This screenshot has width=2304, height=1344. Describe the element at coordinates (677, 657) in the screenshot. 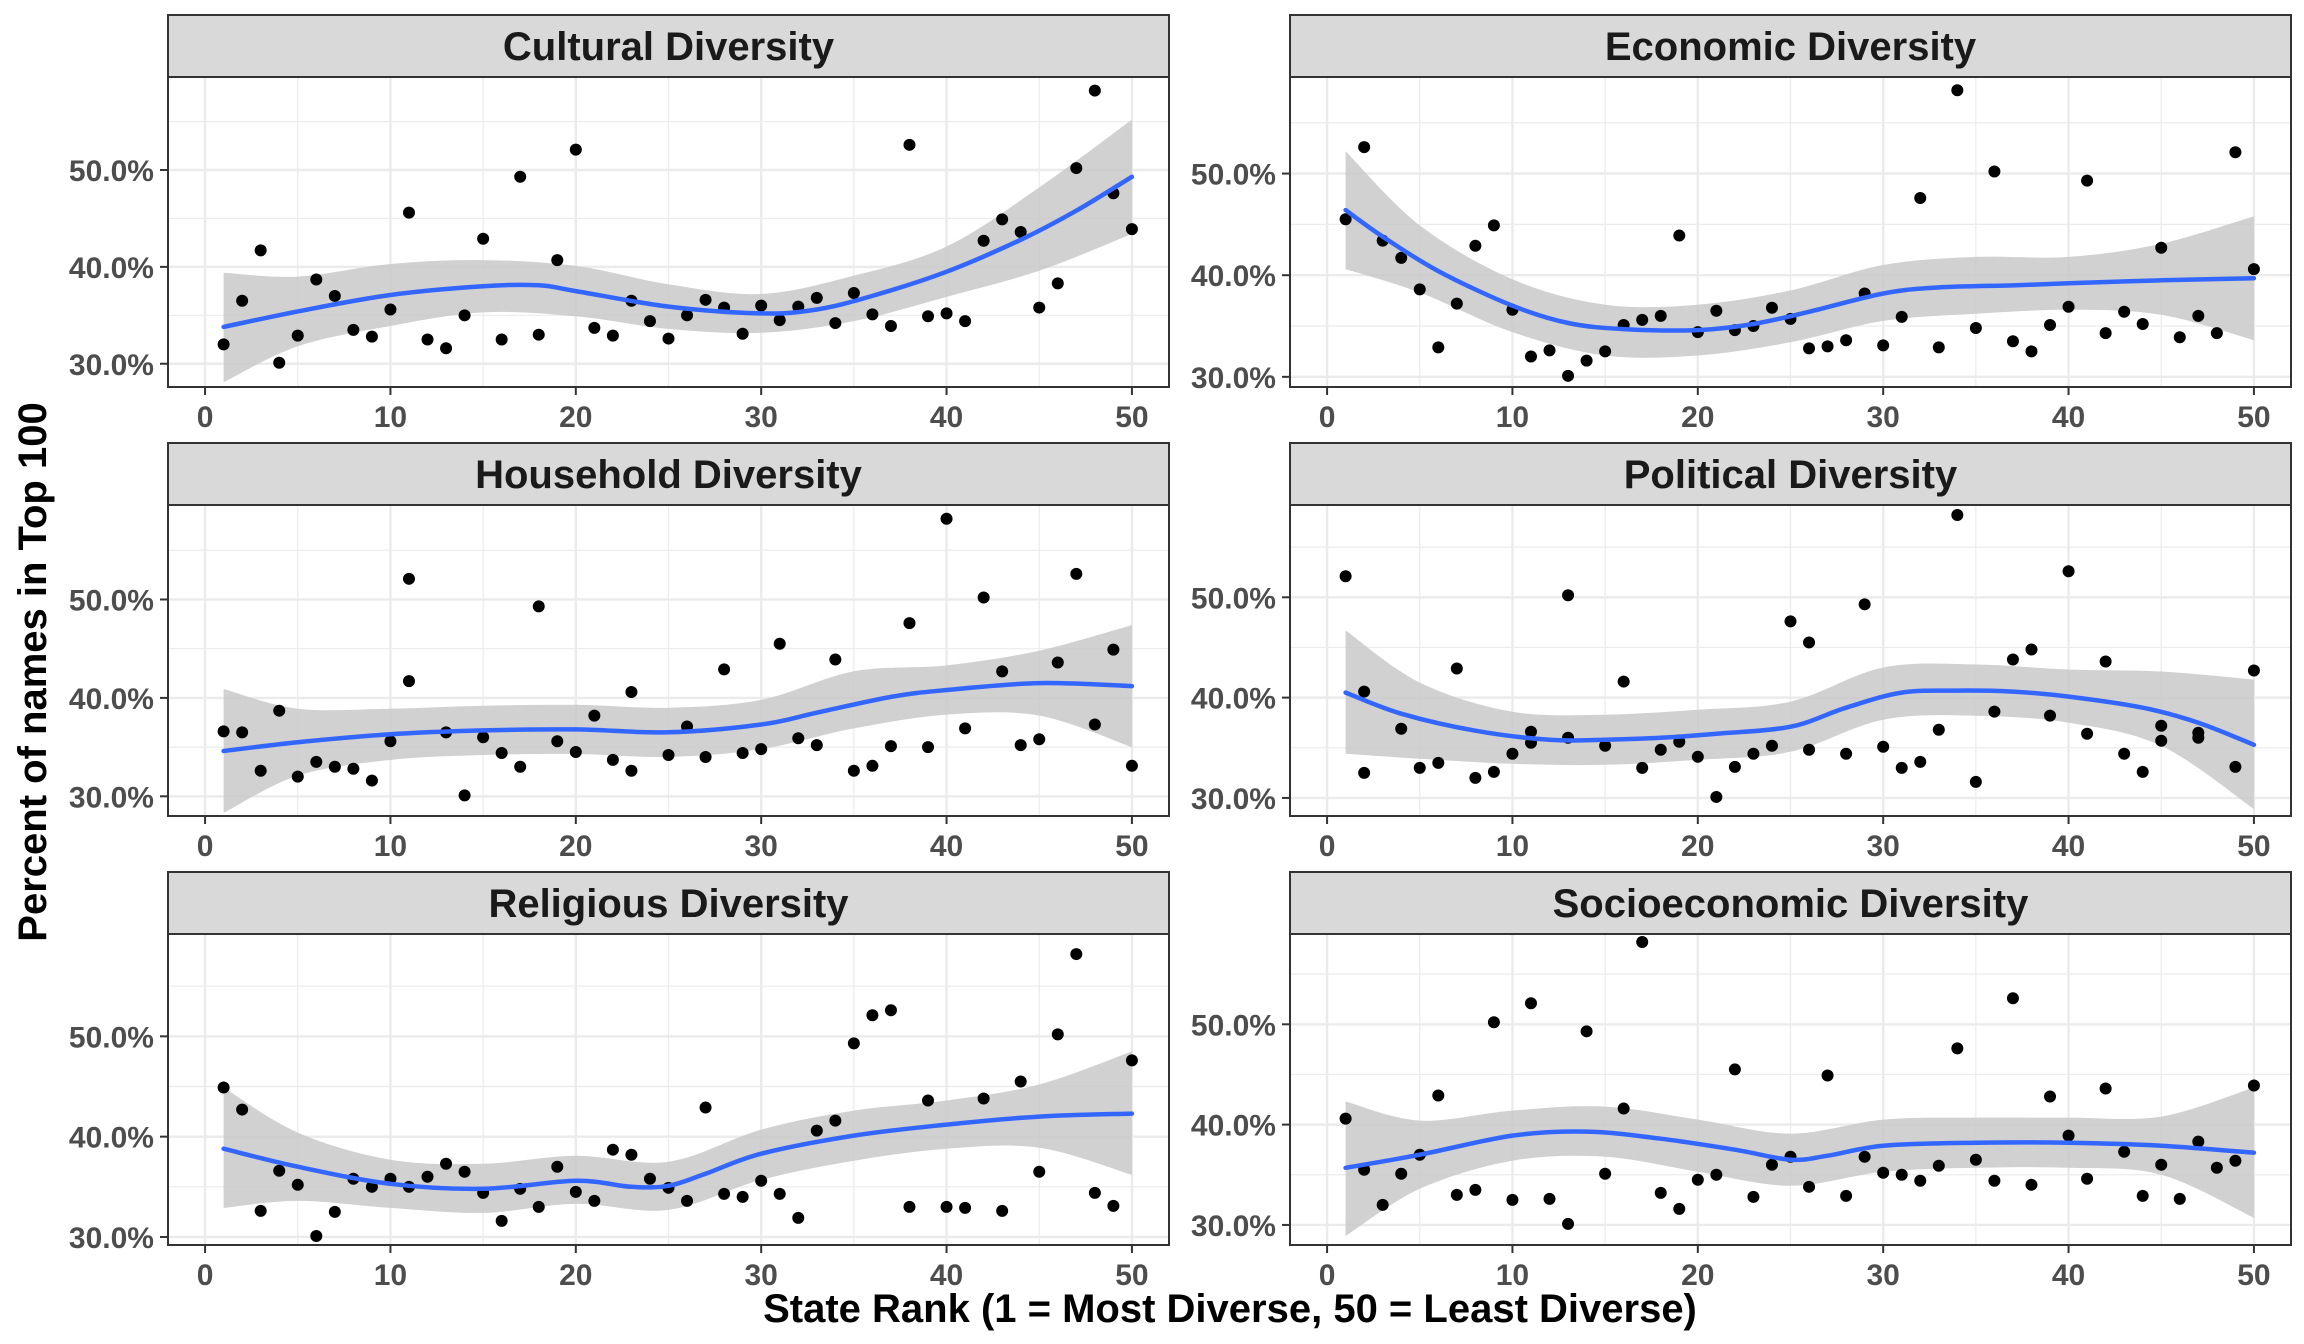

I see `points-layer` at that location.